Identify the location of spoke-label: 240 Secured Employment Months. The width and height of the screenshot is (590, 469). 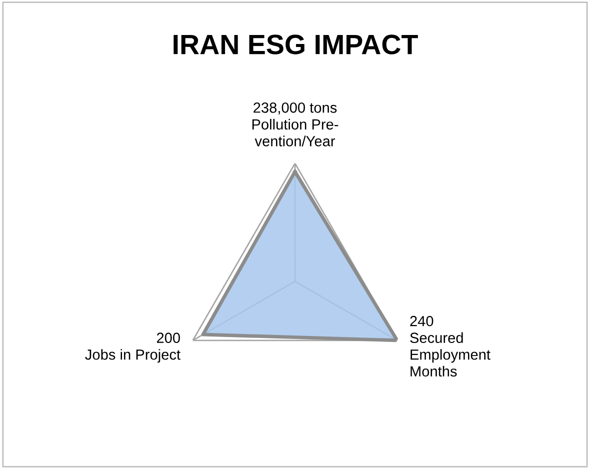
(450, 346).